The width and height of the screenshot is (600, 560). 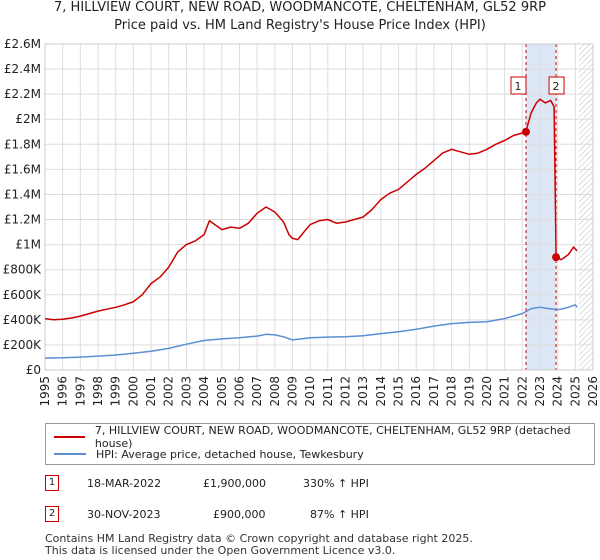 What do you see at coordinates (23, 270) in the screenshot?
I see `y-tick-label: £800K` at bounding box center [23, 270].